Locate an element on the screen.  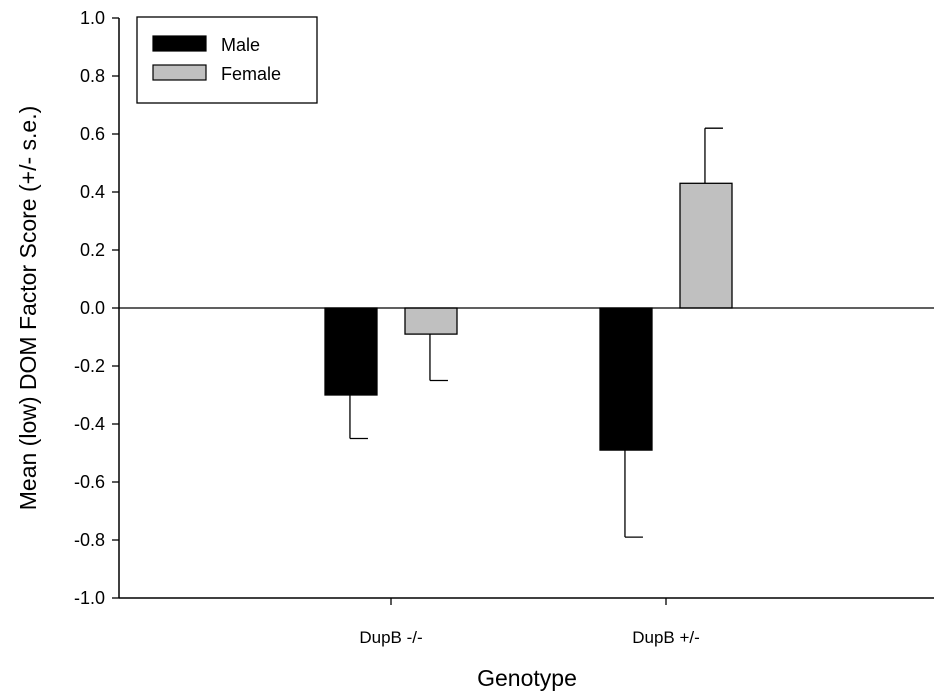
legend-box is located at coordinates (227, 60).